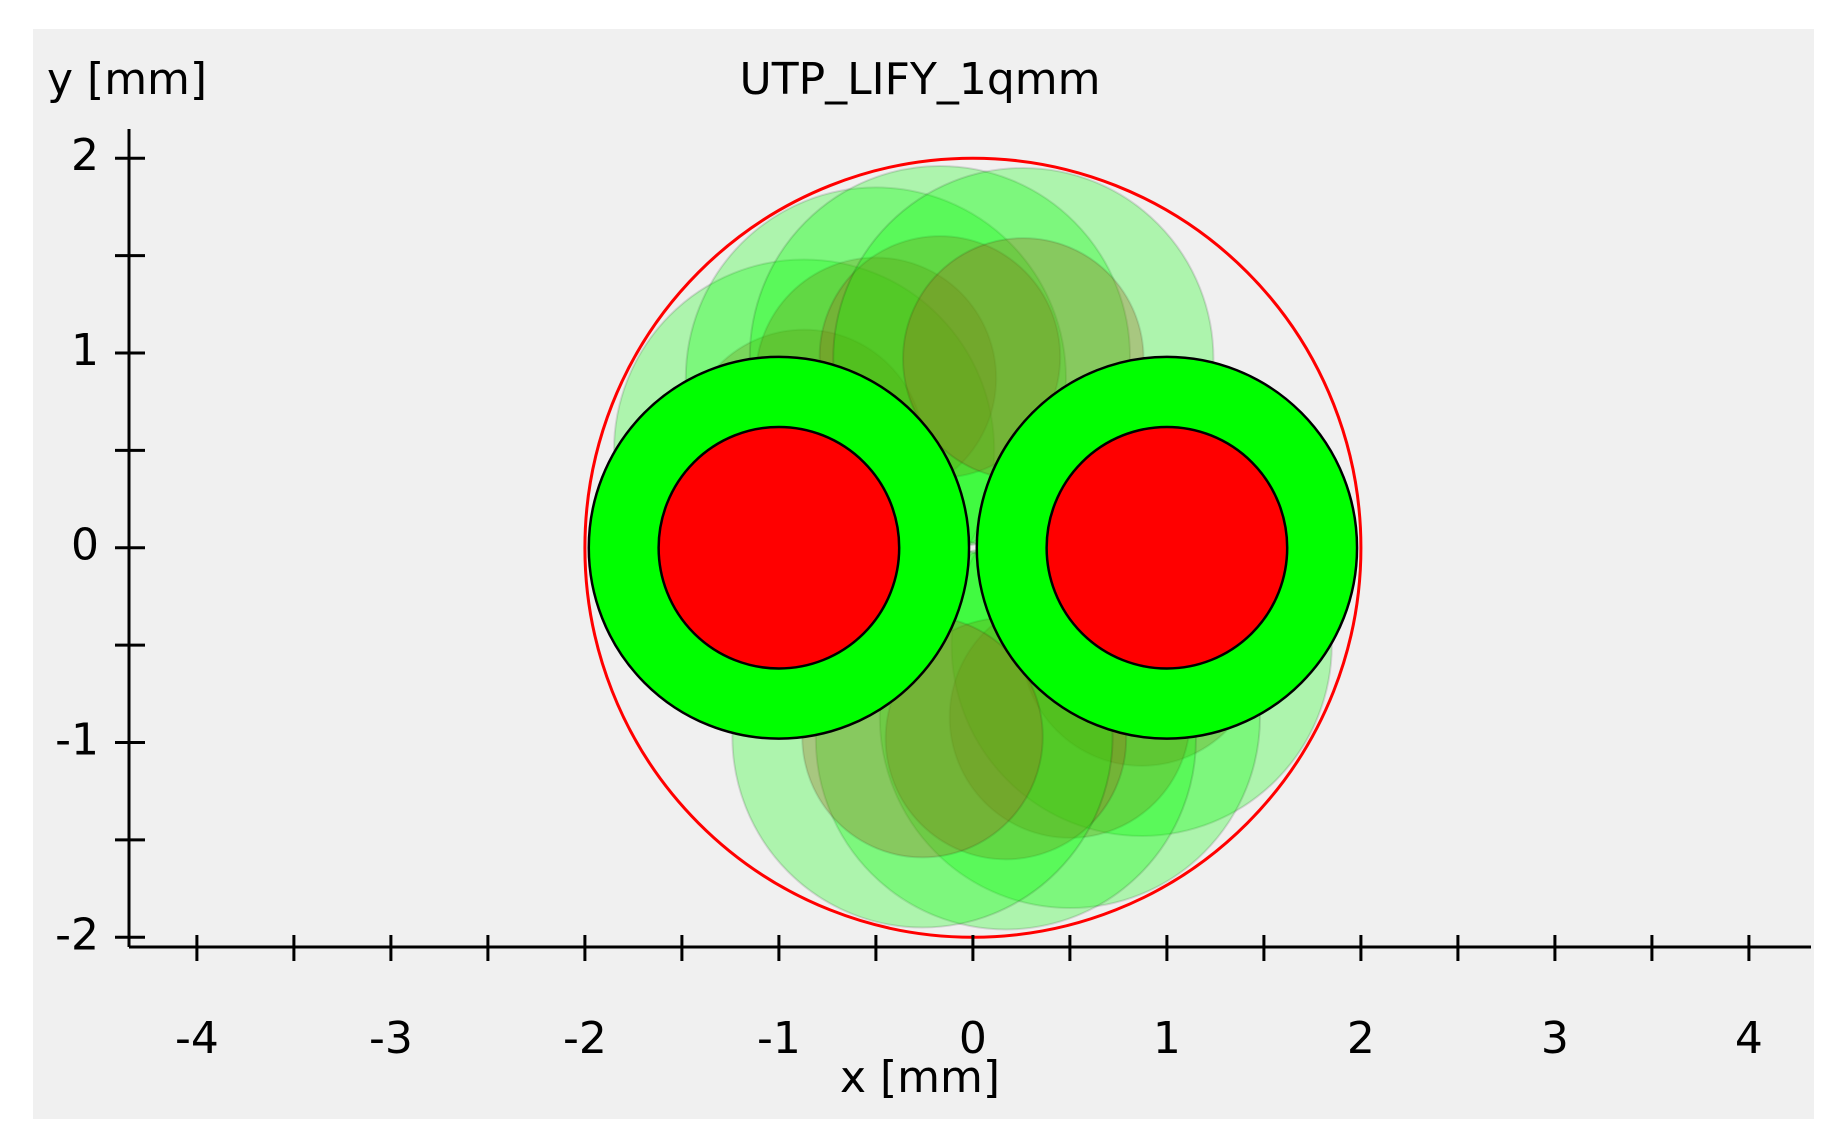 This screenshot has width=1828, height=1141. I want to click on y-tick-label: 2, so click(85, 155).